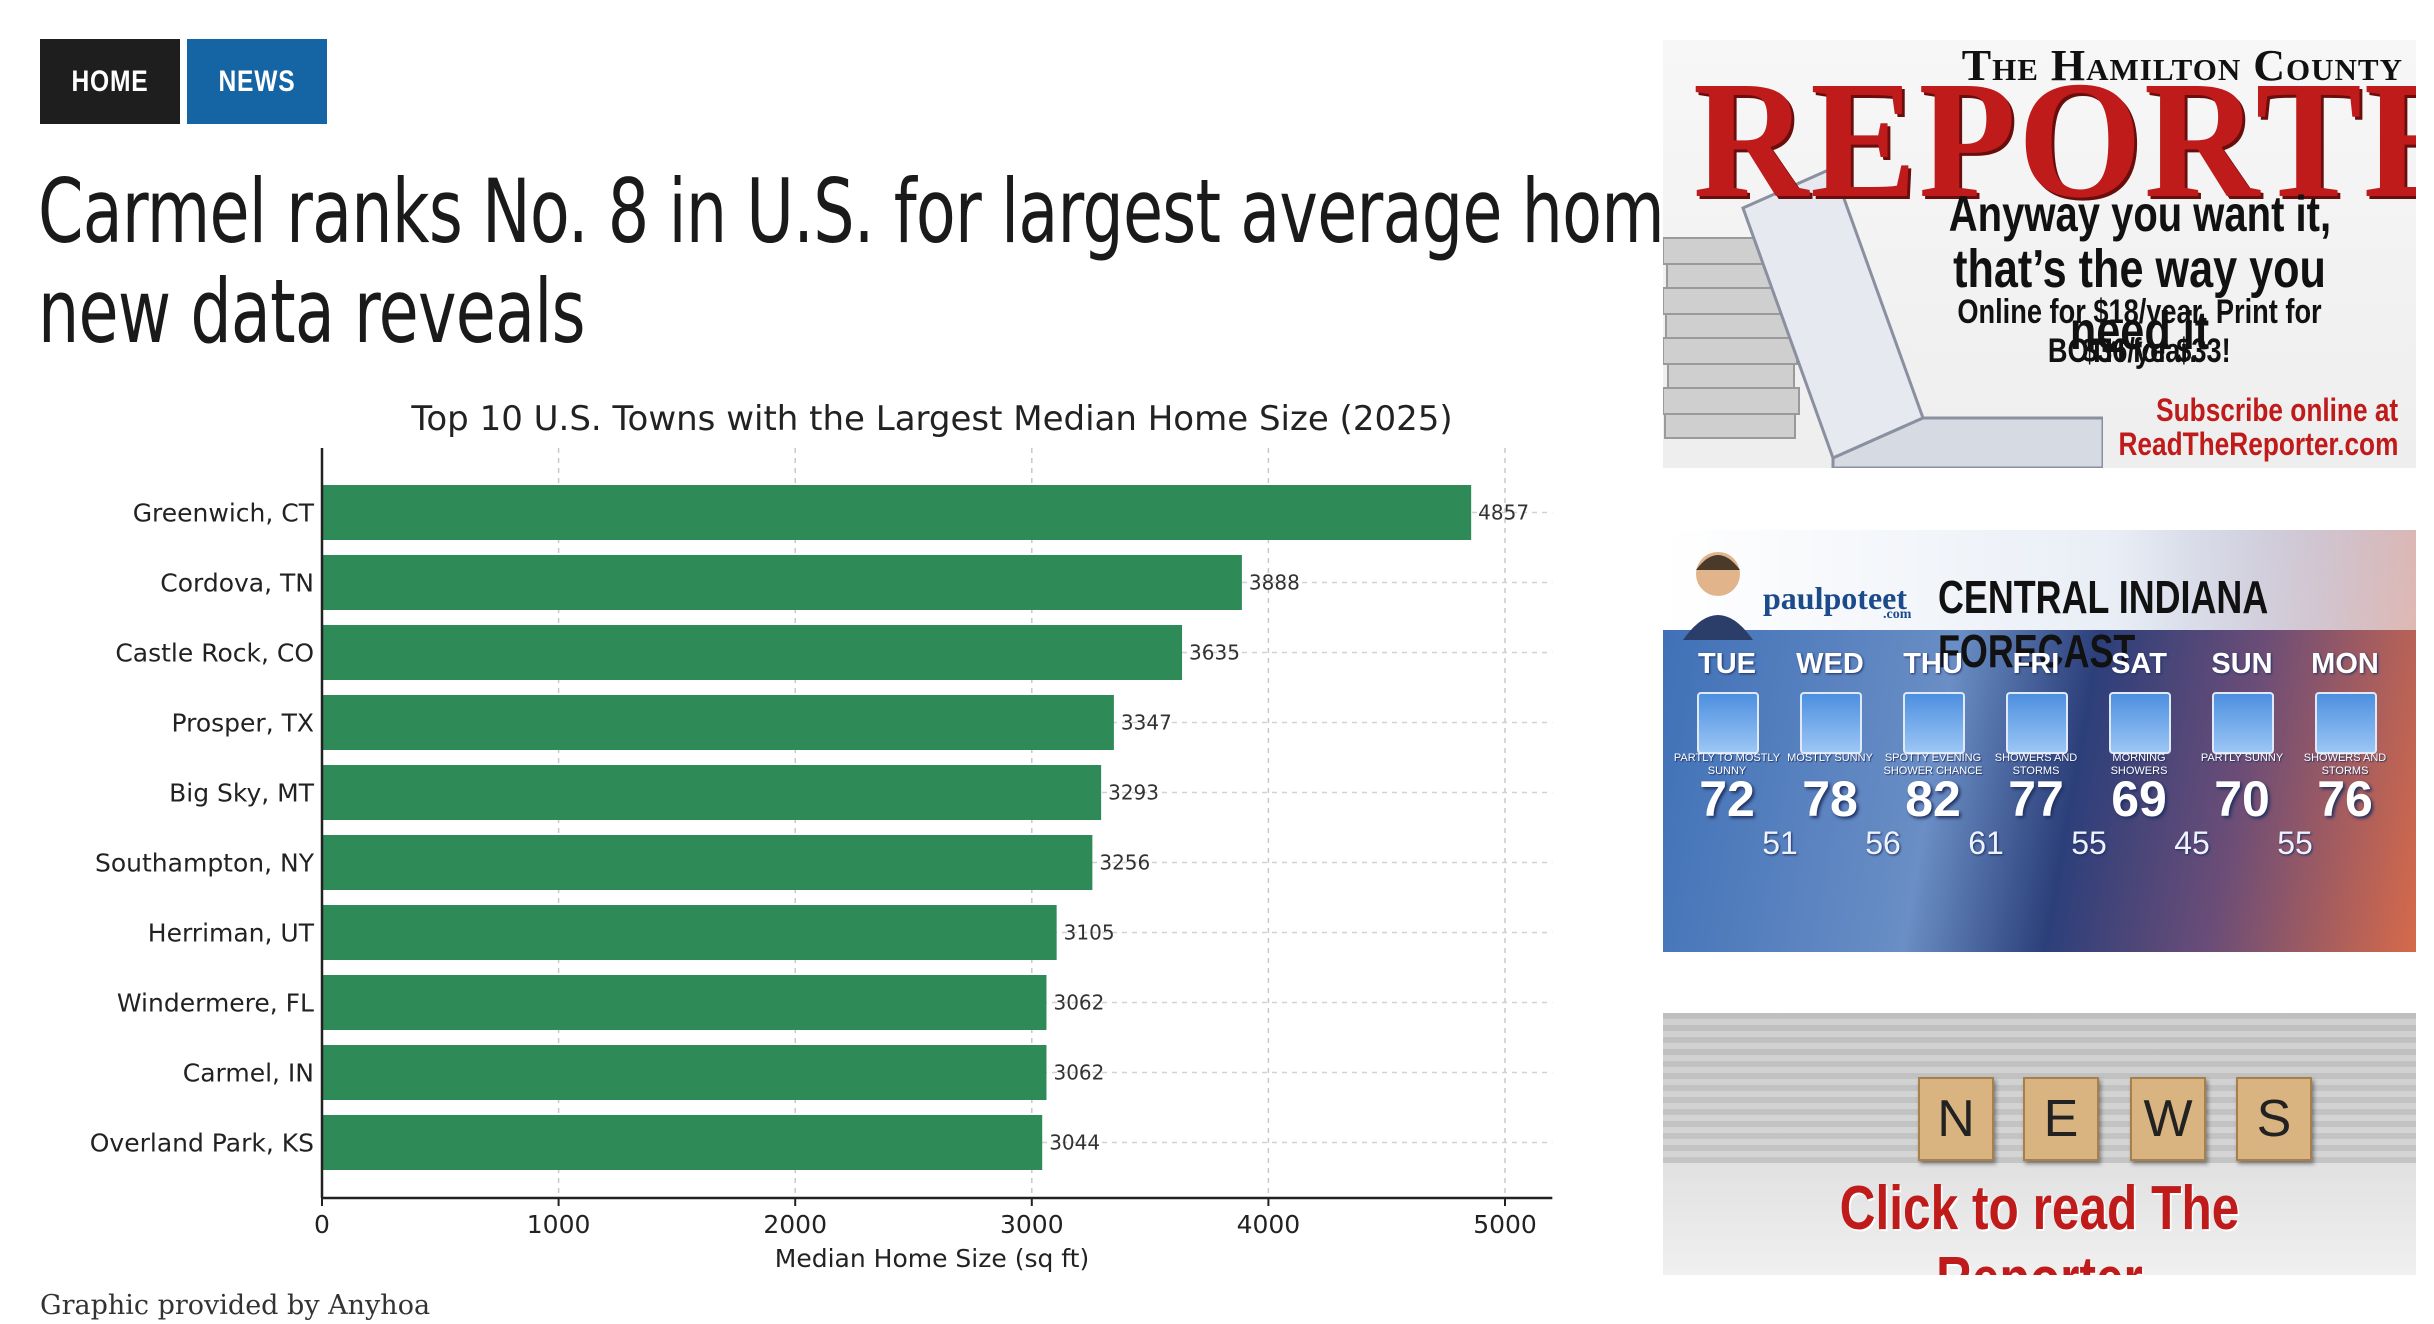 This screenshot has height=1324, width=2434. I want to click on nav-home-button: HOME, so click(110, 81).